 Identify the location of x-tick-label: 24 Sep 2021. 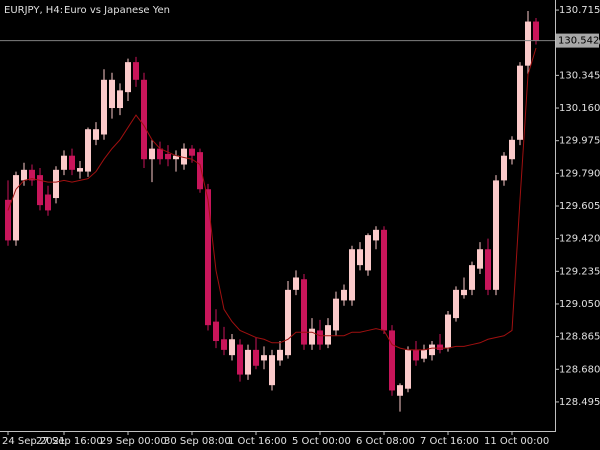
(33, 441).